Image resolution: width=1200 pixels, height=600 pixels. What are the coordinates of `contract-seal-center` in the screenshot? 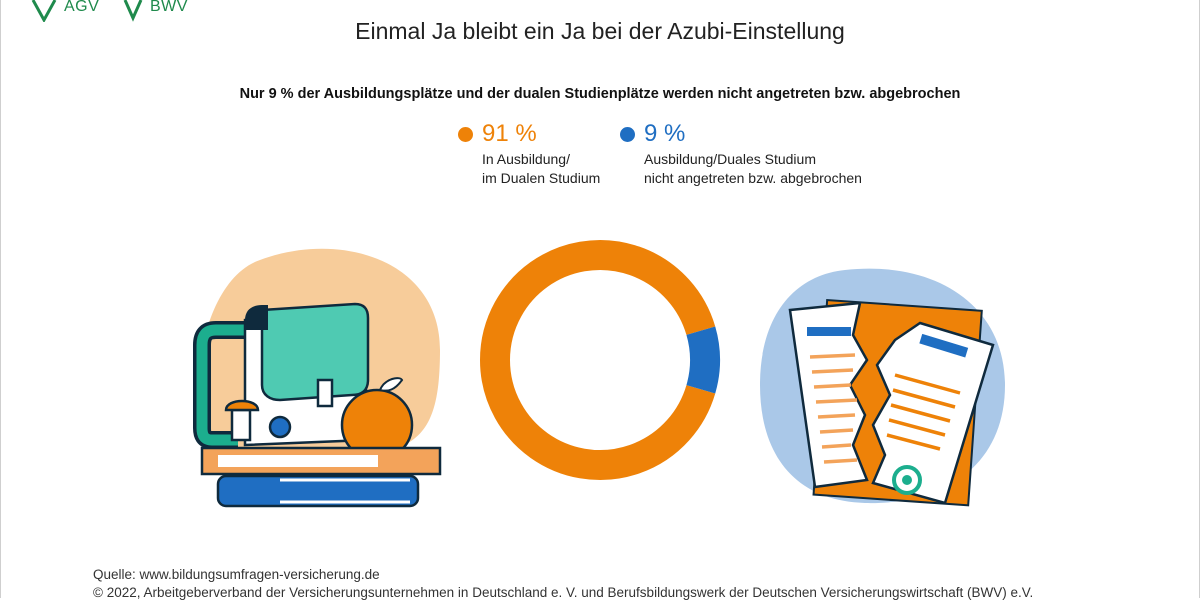 It's located at (907, 480).